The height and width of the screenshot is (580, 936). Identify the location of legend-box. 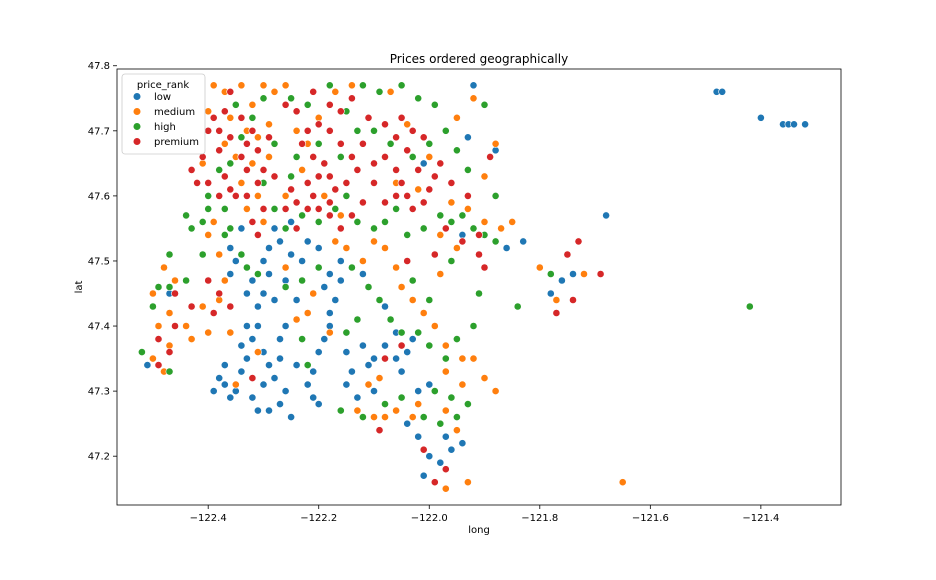
(163, 114).